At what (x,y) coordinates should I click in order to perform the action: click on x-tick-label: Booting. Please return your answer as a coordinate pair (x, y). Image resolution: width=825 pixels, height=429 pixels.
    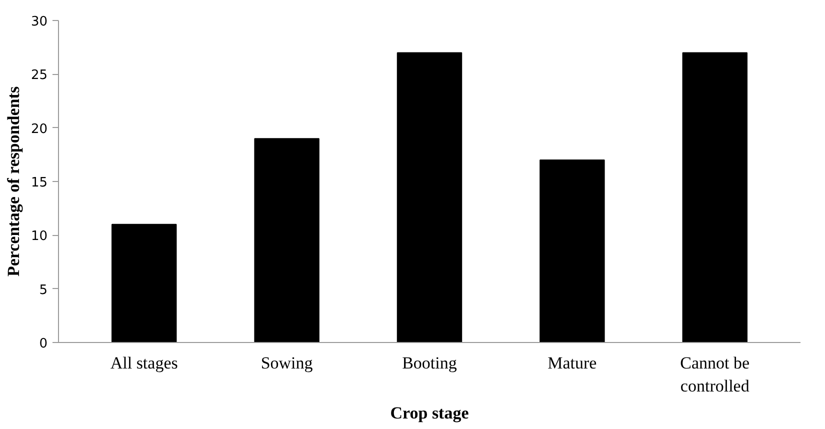
    Looking at the image, I should click on (430, 363).